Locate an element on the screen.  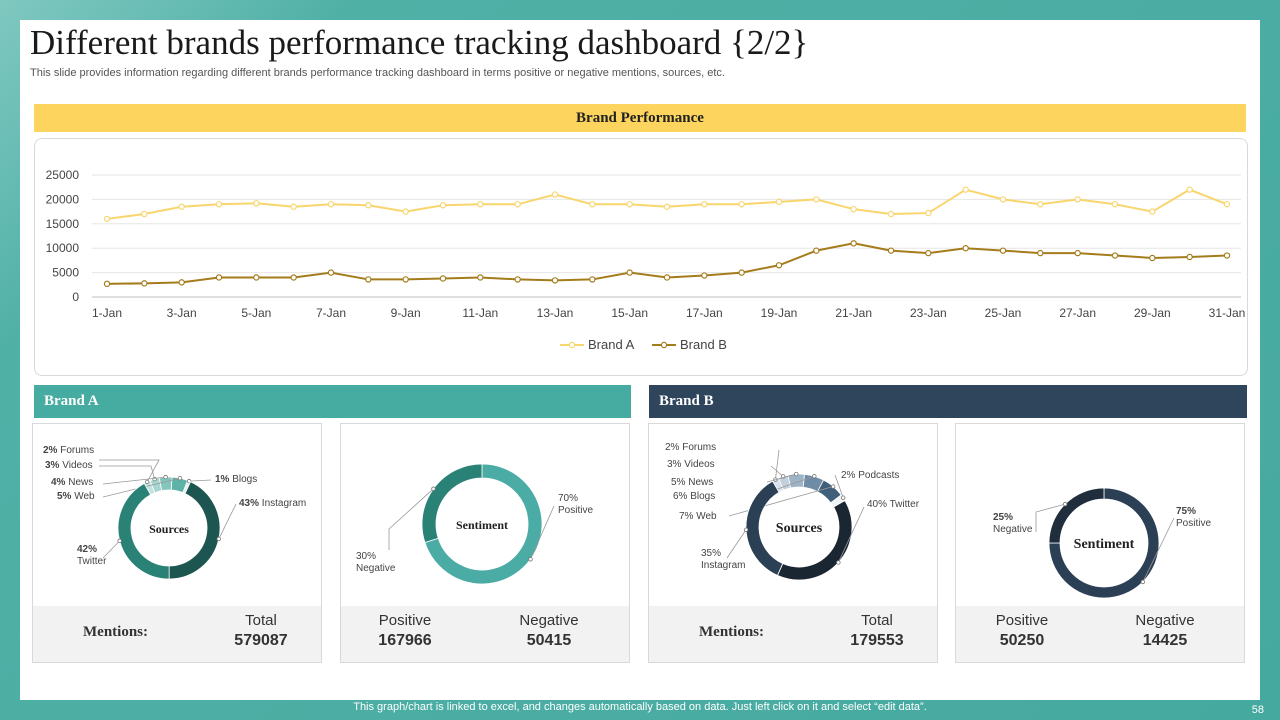
brand-a-total: Total 579087 is located at coordinates (261, 631).